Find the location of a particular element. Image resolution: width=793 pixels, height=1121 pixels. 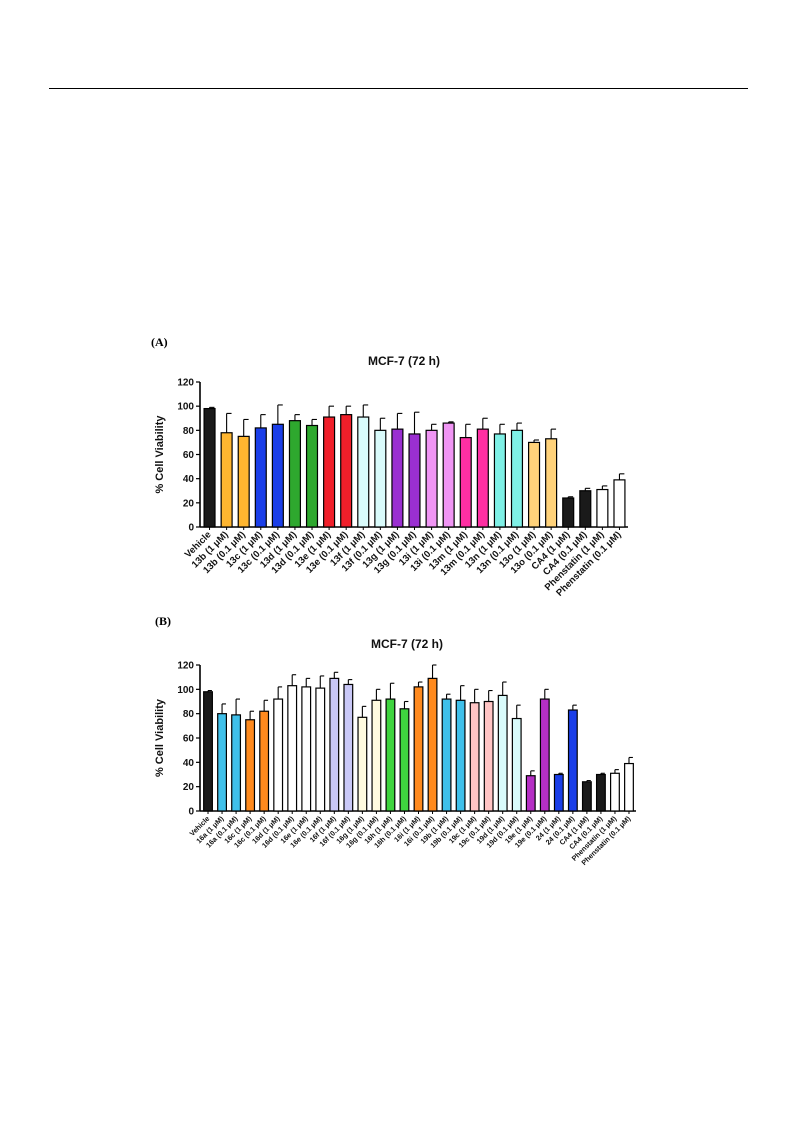

panel-b-label: (B) is located at coordinates (163, 621).